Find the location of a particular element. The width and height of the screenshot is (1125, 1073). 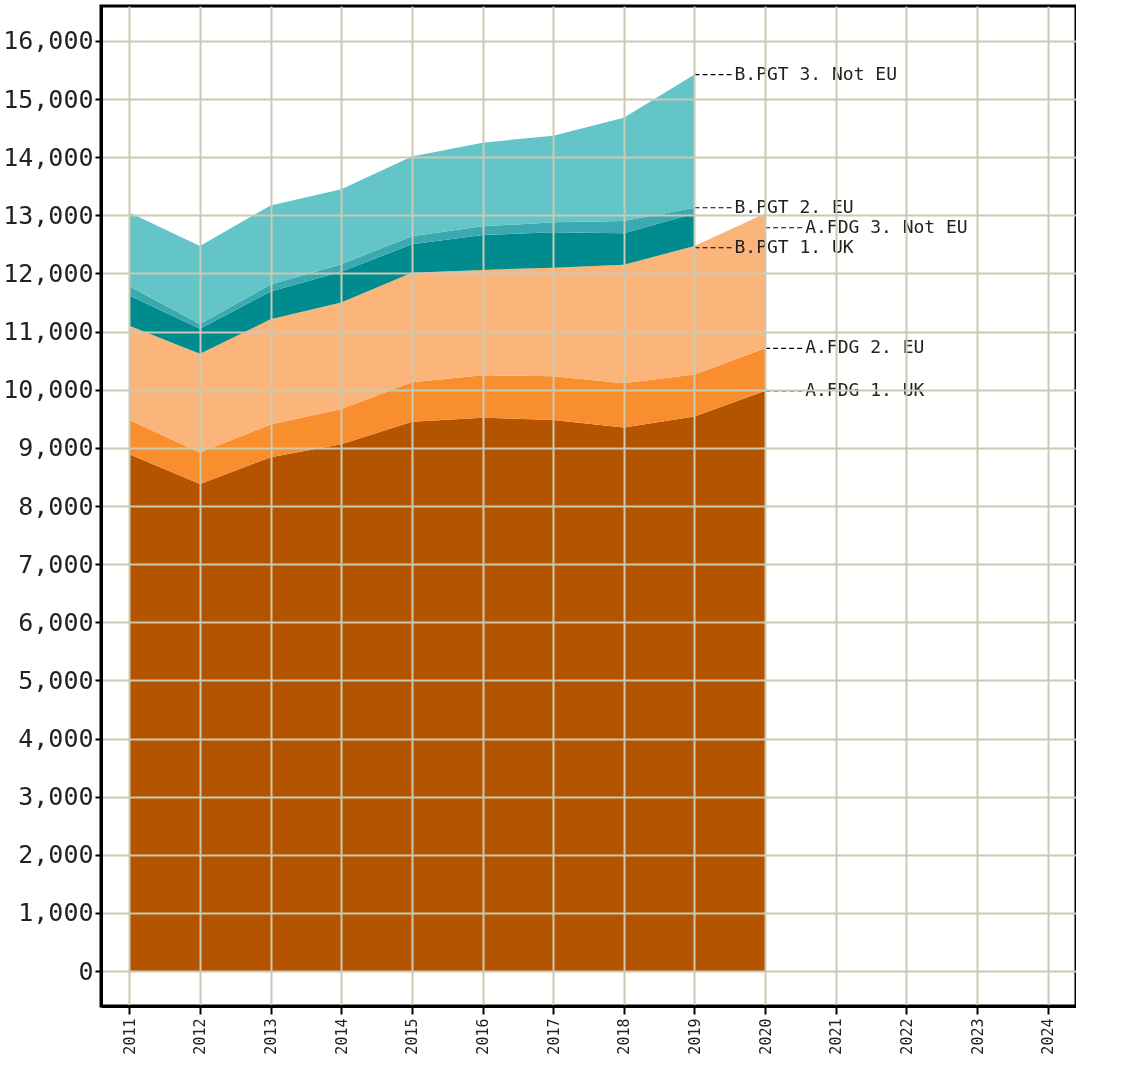

x-tick-label: 2017 is located at coordinates (553, 1036).